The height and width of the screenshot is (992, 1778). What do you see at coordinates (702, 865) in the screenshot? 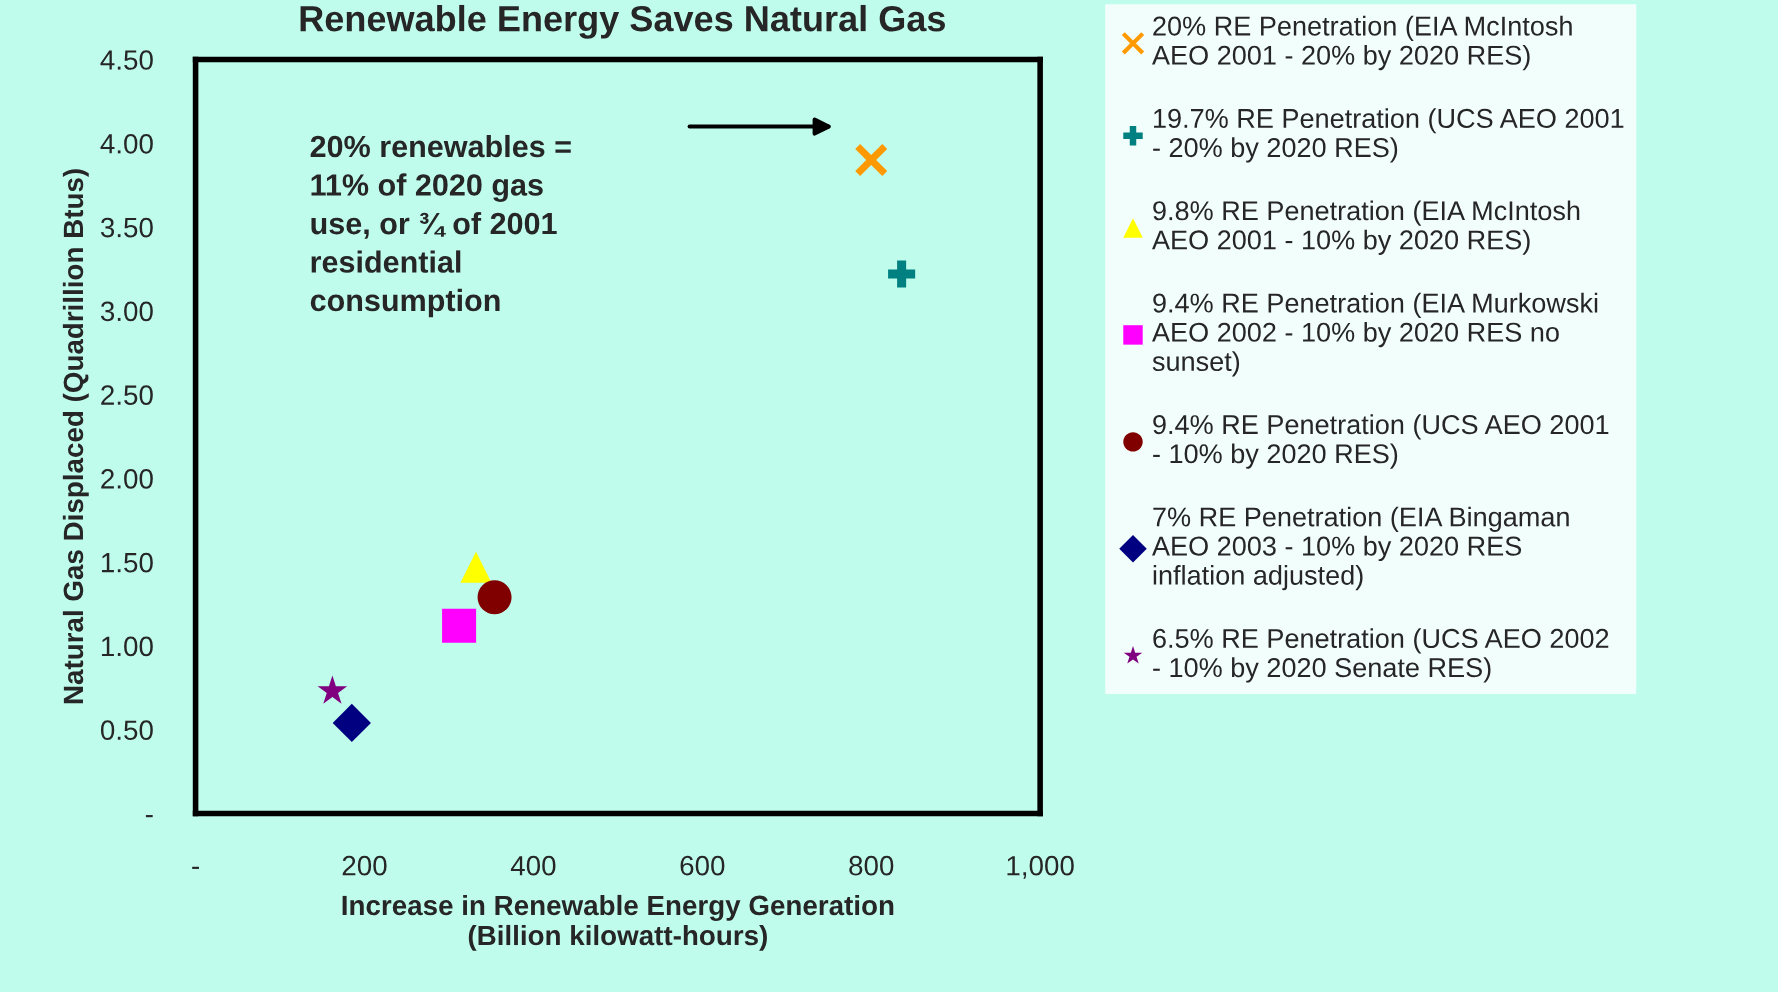
I see `x-tick-label: 600` at bounding box center [702, 865].